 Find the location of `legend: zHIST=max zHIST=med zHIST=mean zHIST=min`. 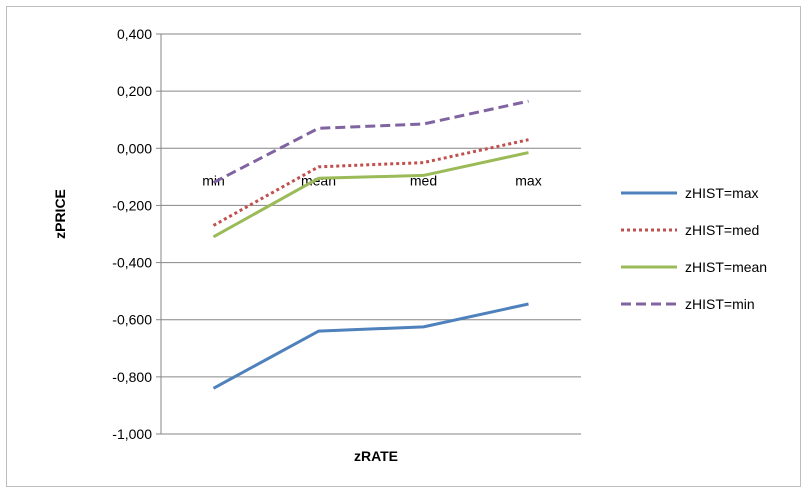

legend: zHIST=max zHIST=med zHIST=mean zHIST=min is located at coordinates (694, 248).